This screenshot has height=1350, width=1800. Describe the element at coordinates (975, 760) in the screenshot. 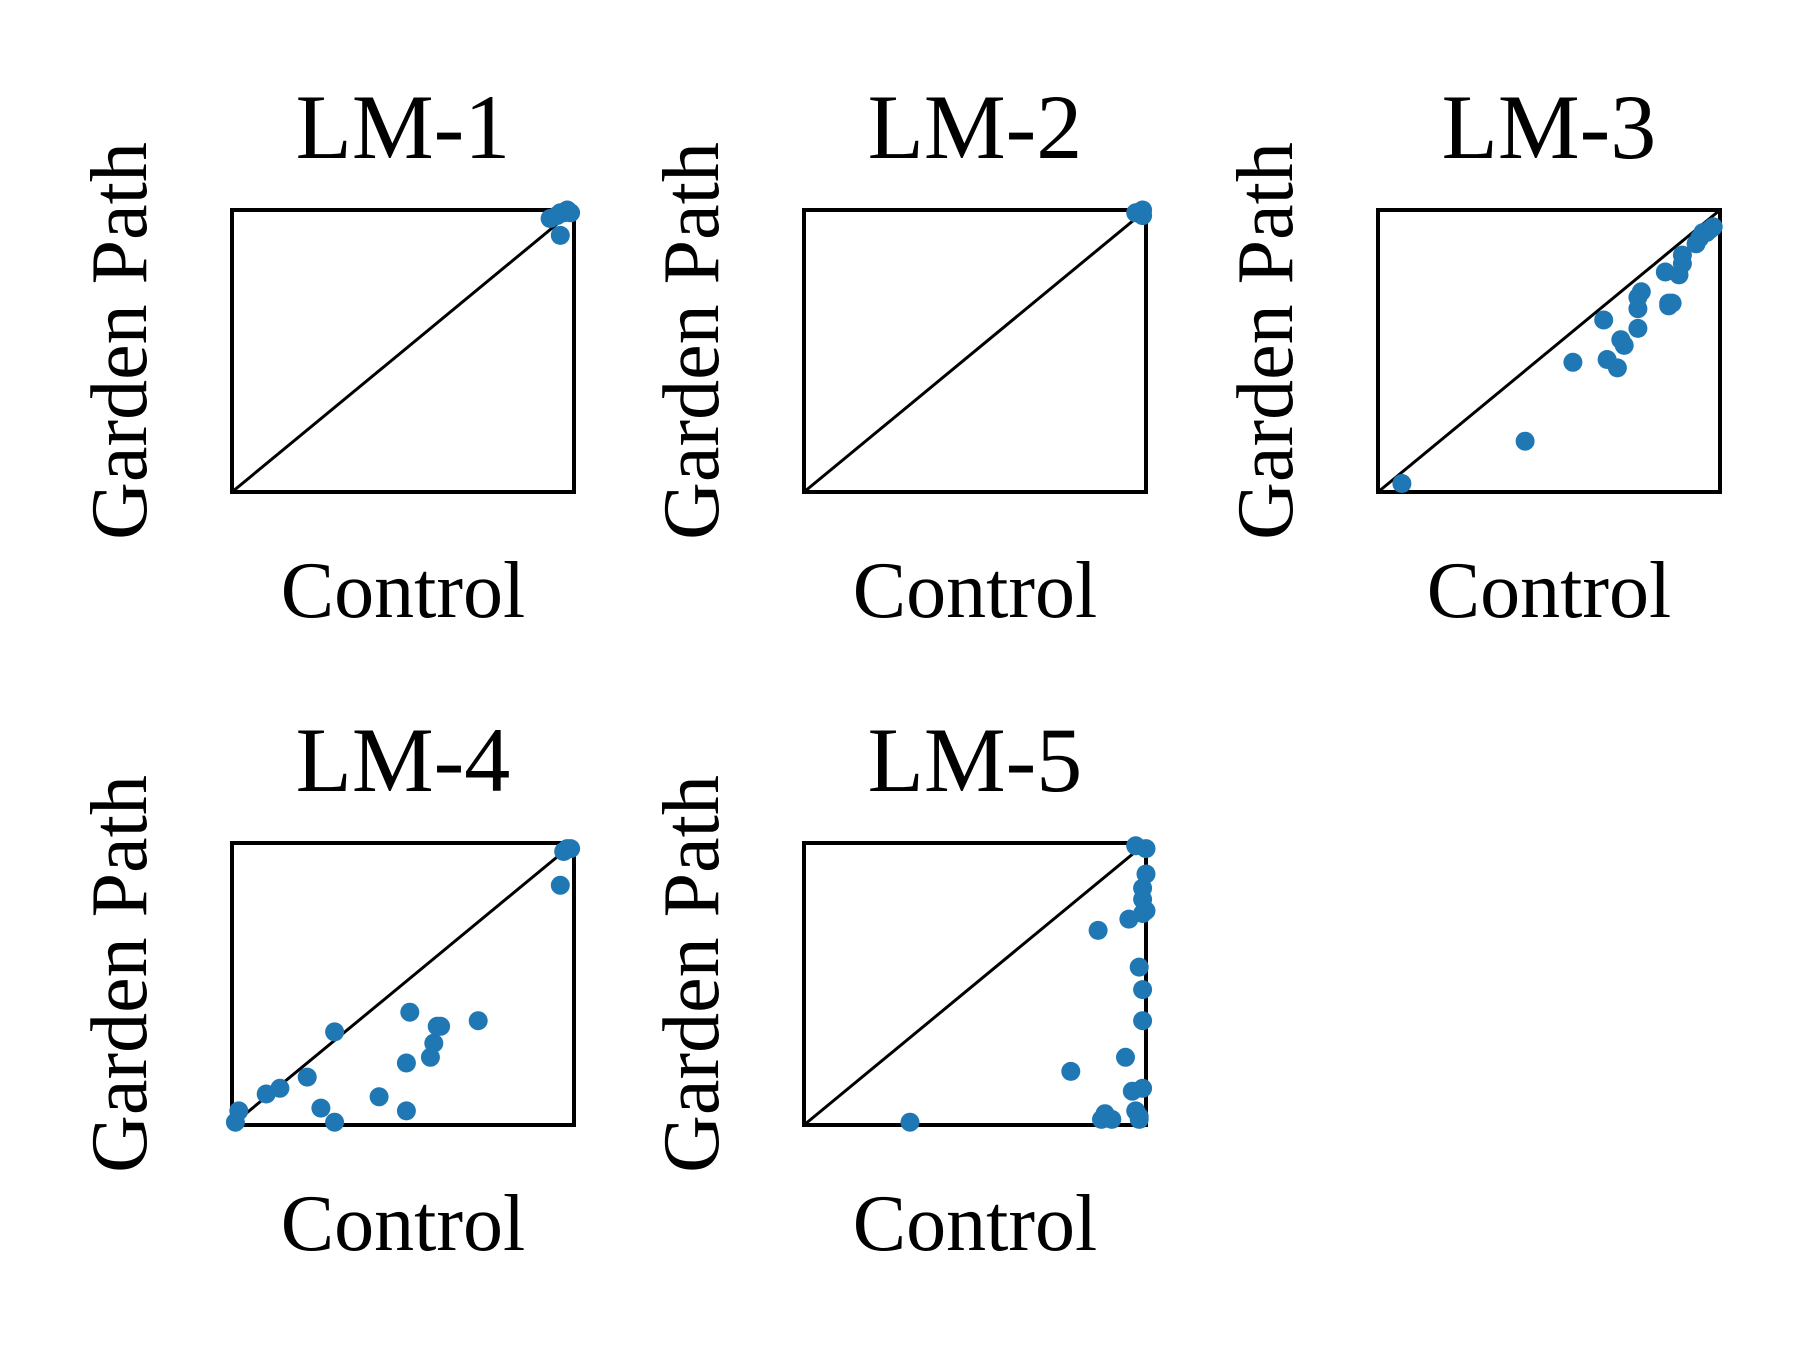

I see `panel-title: LM-5` at that location.